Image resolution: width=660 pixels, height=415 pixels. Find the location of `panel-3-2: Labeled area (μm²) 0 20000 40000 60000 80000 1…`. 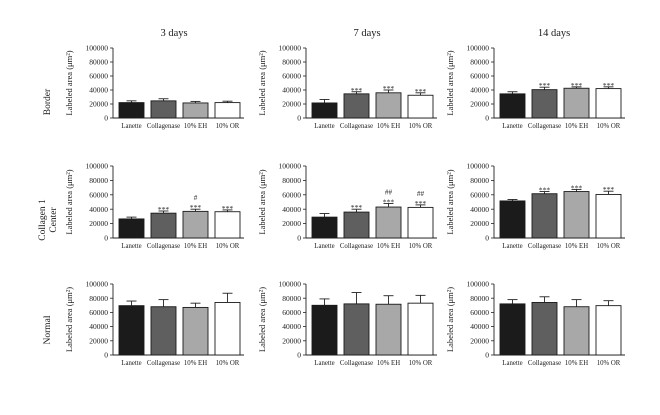

panel-3-2: Labeled area (μm²) 0 20000 40000 60000 80000 1… is located at coordinates (347, 323).